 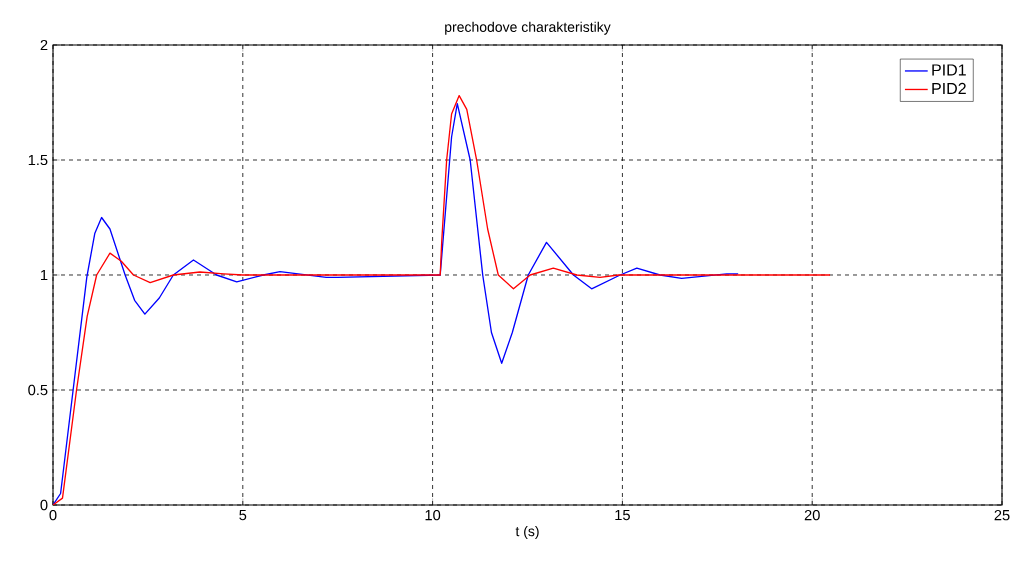 I want to click on y-tick-label: 0.5, so click(x=38, y=390).